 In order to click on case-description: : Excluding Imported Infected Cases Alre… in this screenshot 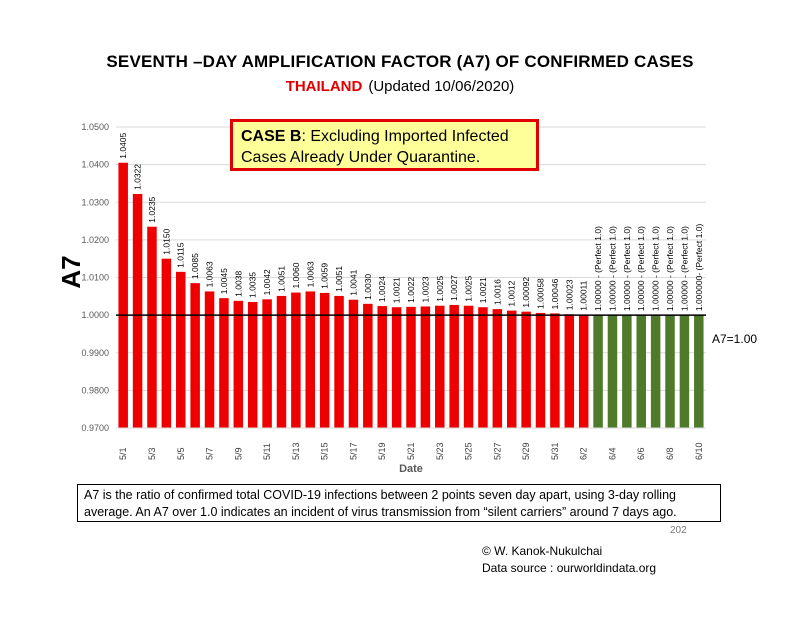, I will do `click(375, 147)`.